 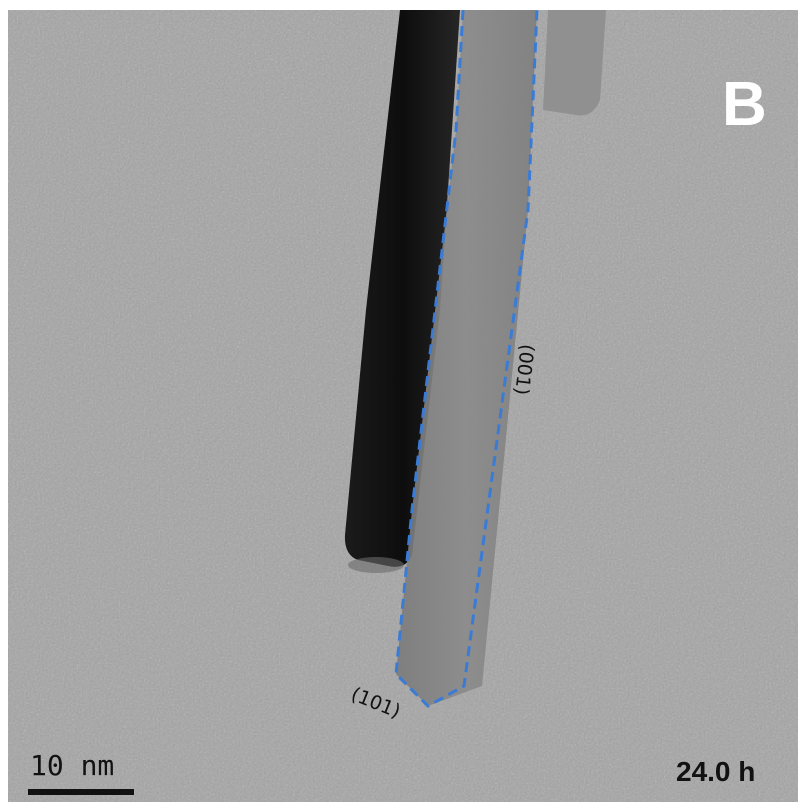 I want to click on nanorod-dark, so click(x=402, y=288).